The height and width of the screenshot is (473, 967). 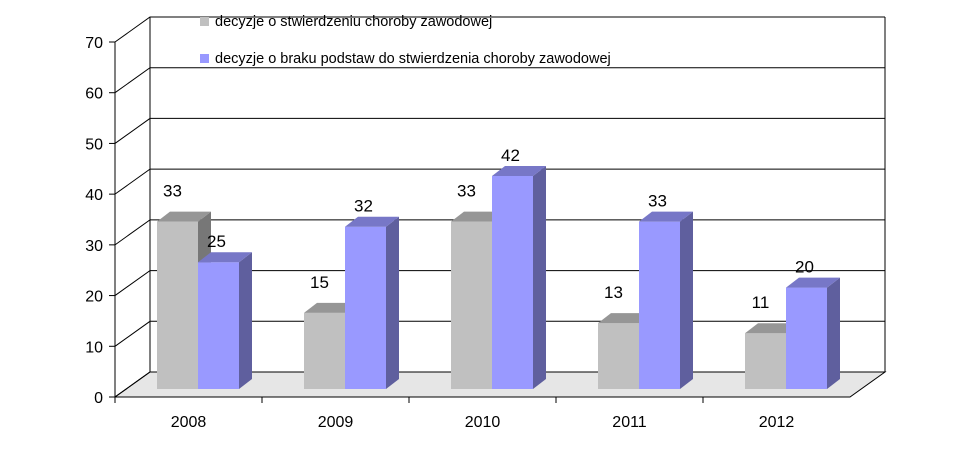 What do you see at coordinates (363, 206) in the screenshot?
I see `data-label: 32` at bounding box center [363, 206].